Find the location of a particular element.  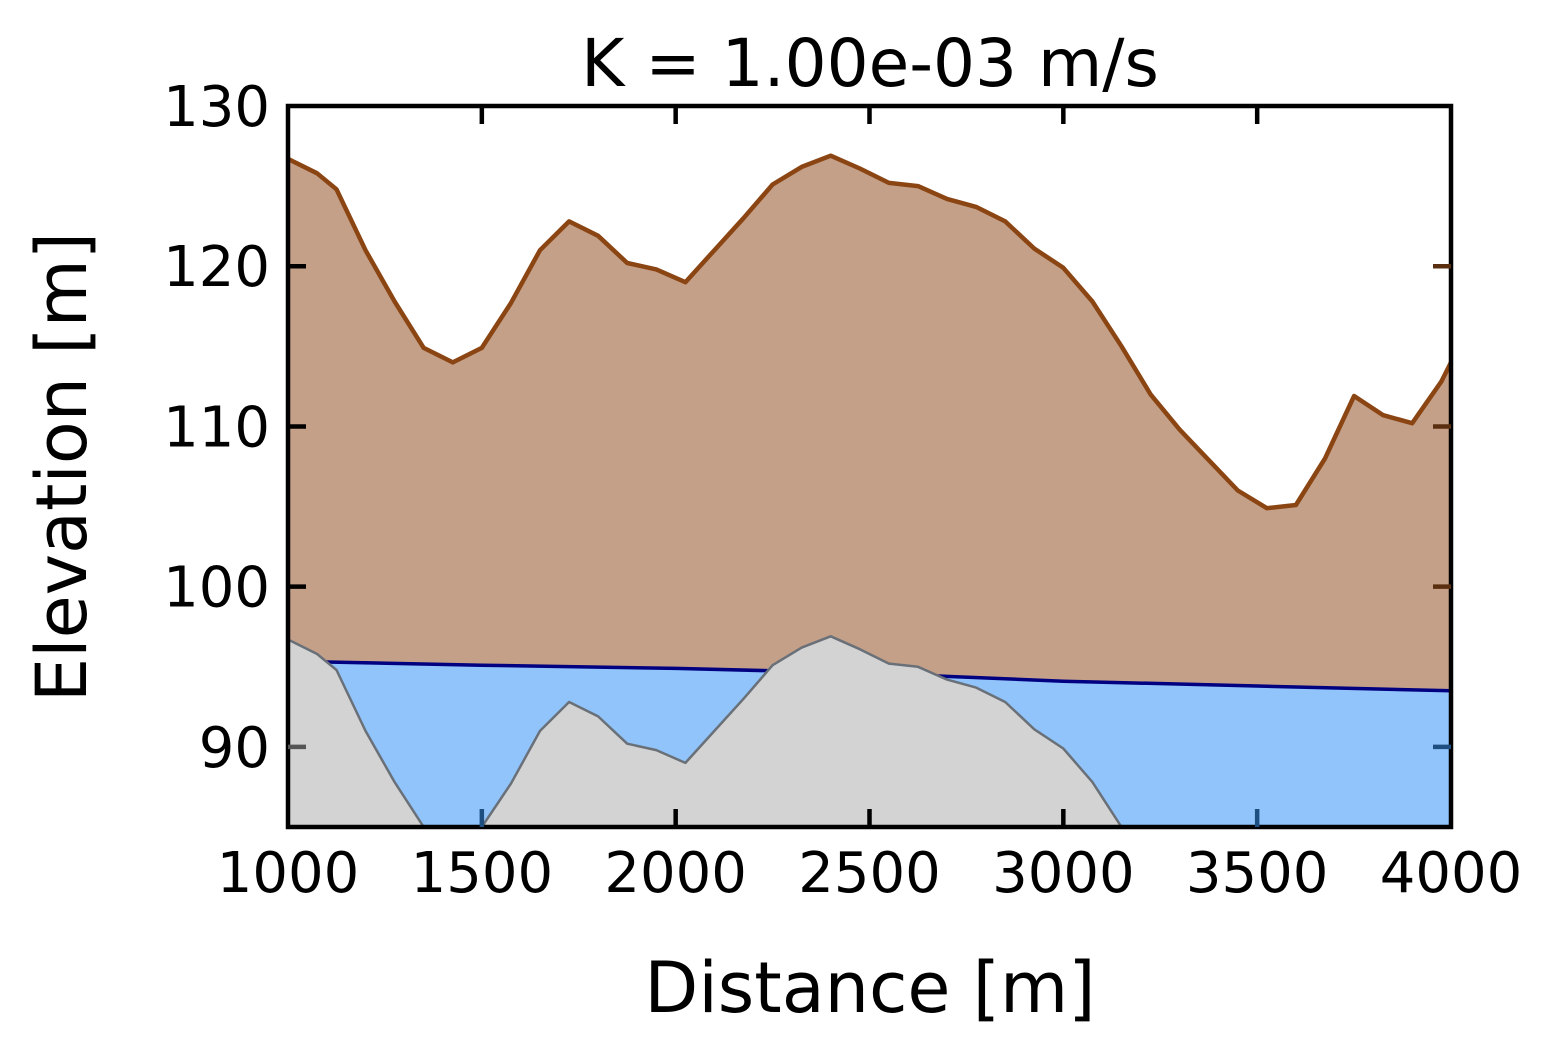

x-tick-label: 3000 is located at coordinates (1063, 873).